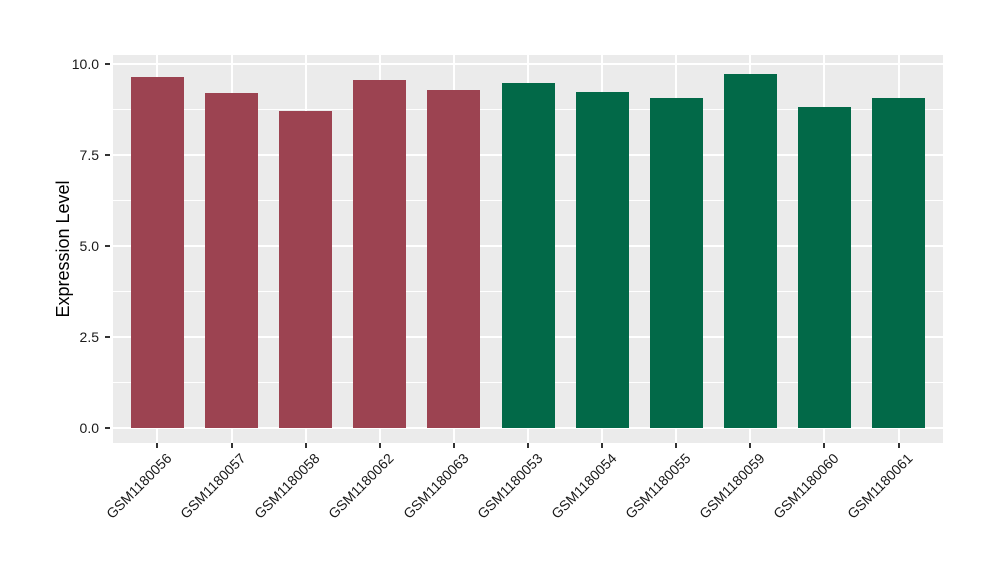  Describe the element at coordinates (899, 262) in the screenshot. I see `bar-GSM1180061` at that location.